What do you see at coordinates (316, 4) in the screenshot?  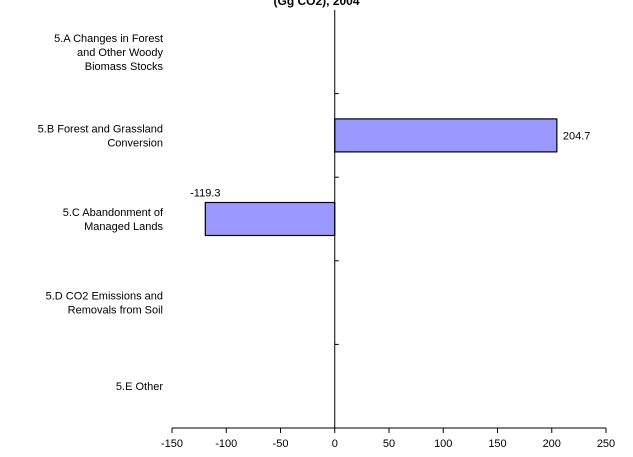 I see `chart-title: (Gg CO2), 2004` at bounding box center [316, 4].